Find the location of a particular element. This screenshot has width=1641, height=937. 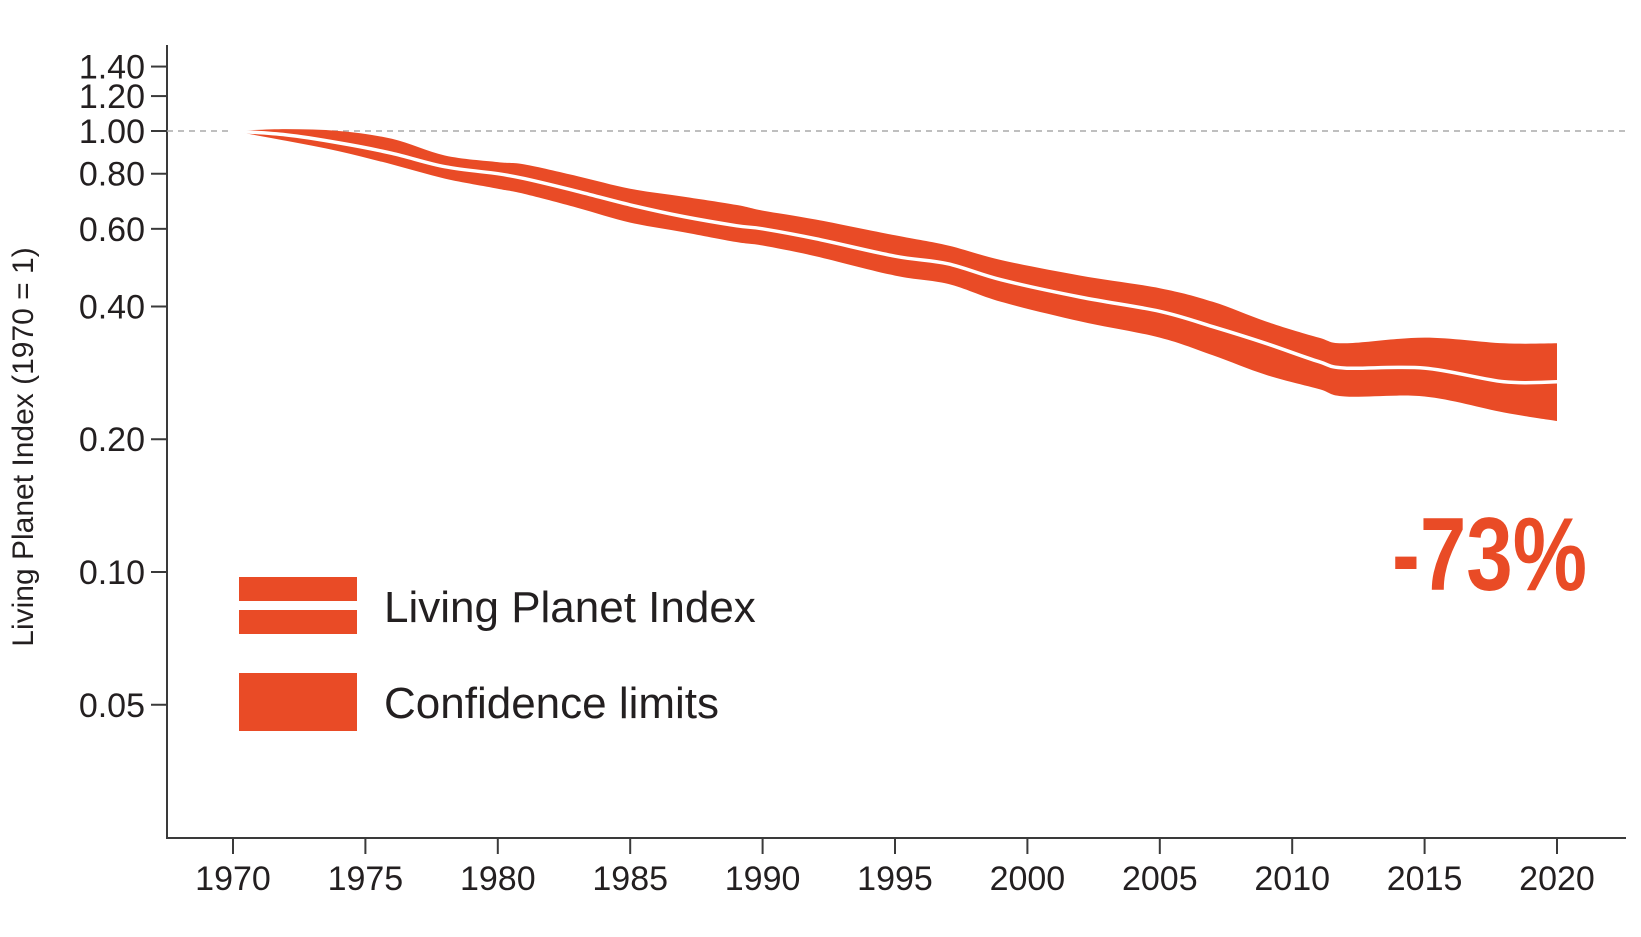

legend-label-index: Living Planet Index is located at coordinates (570, 607).